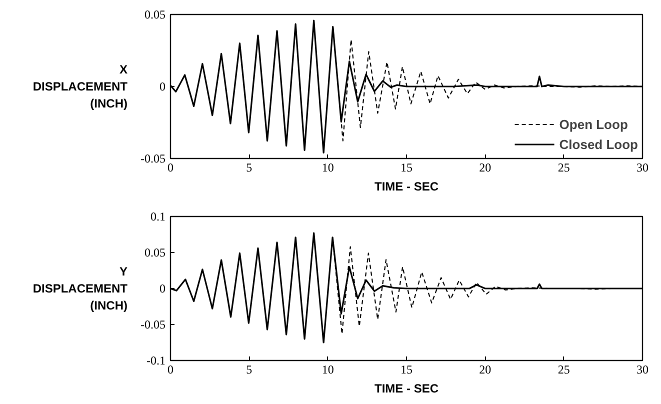 This screenshot has width=661, height=404. I want to click on y-axis-title: X DISPLACEMENT (INCH), so click(80, 86).